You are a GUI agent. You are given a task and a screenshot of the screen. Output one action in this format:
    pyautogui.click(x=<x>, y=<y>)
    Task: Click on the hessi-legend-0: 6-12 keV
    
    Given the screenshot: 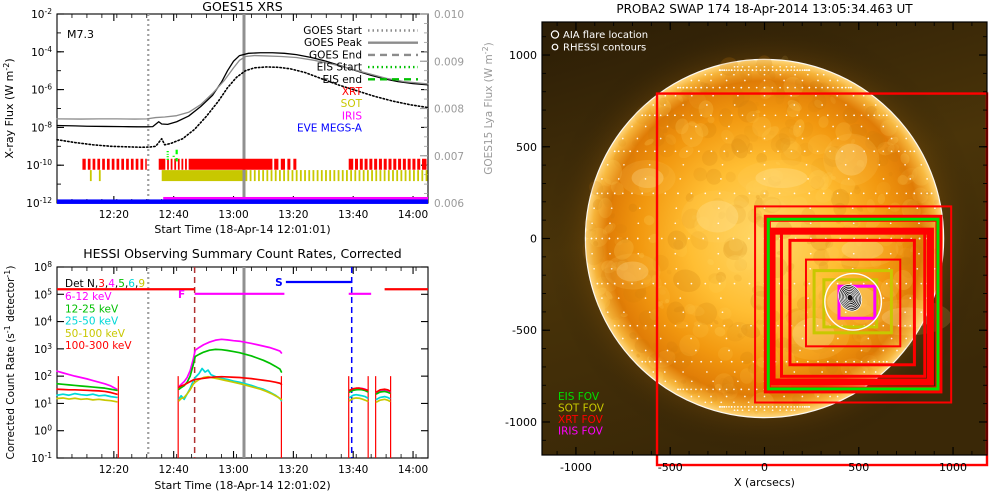 What is the action you would take?
    pyautogui.click(x=88, y=297)
    